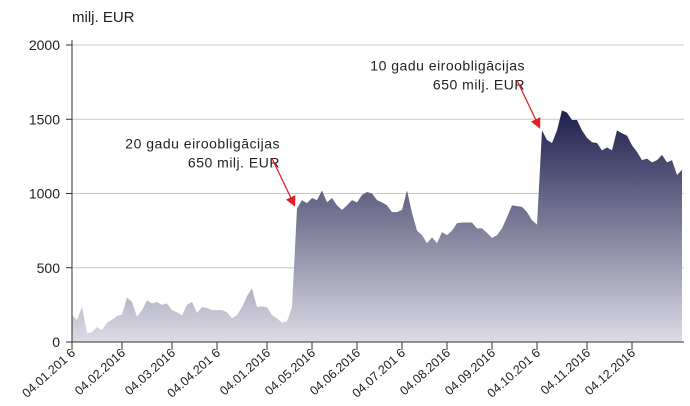 The width and height of the screenshot is (690, 406). I want to click on x-tick-label: 04.02.2016, so click(100, 372).